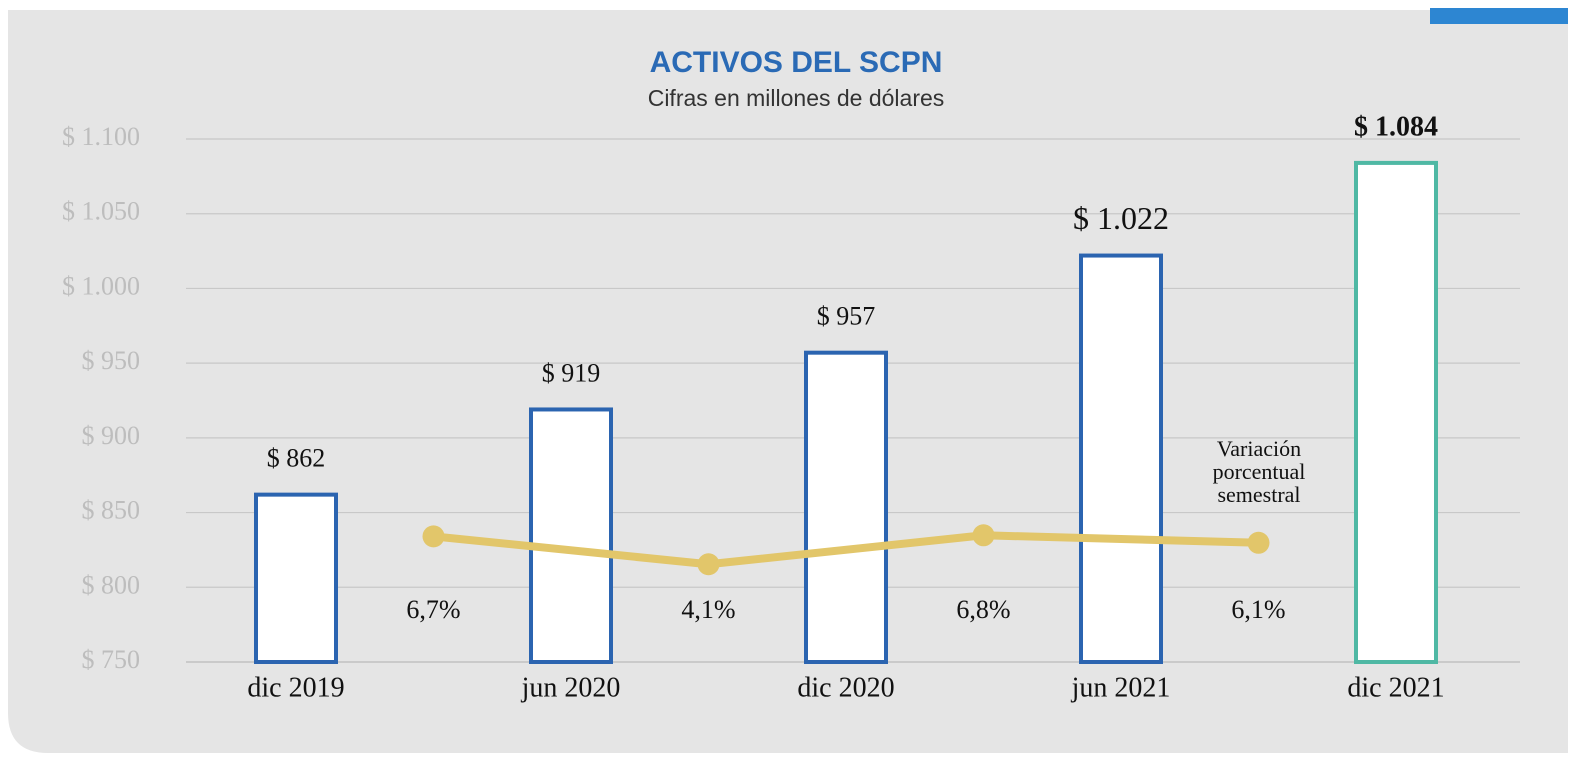  Describe the element at coordinates (796, 98) in the screenshot. I see `chart-subtitle: Cifras en millones de dólares` at that location.